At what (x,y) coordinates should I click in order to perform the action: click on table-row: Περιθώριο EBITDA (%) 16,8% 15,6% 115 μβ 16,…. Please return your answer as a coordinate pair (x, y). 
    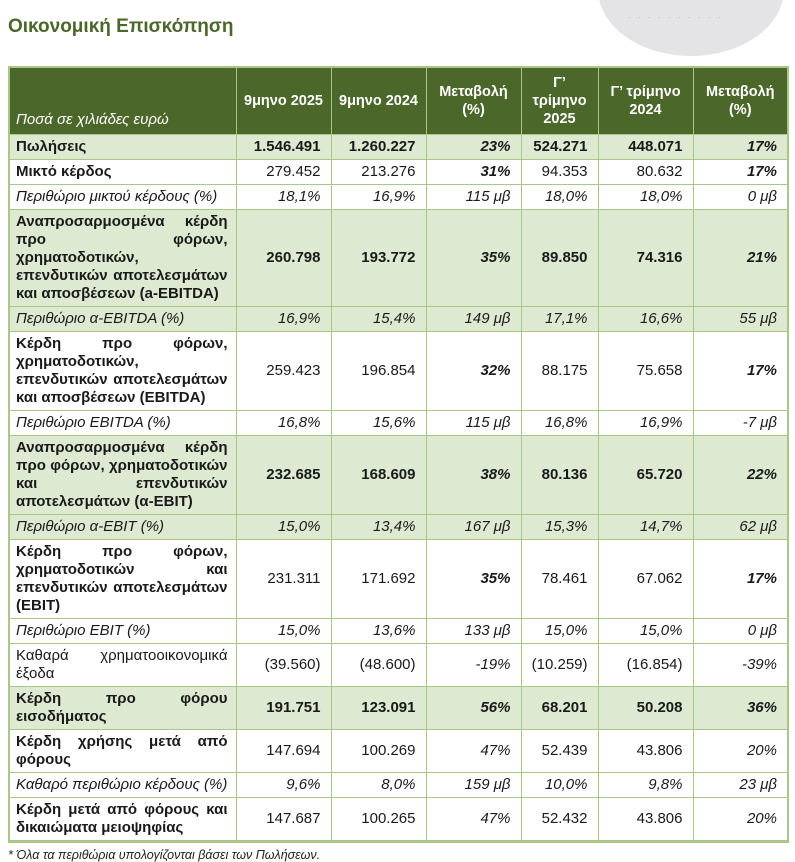
    Looking at the image, I should click on (398, 423).